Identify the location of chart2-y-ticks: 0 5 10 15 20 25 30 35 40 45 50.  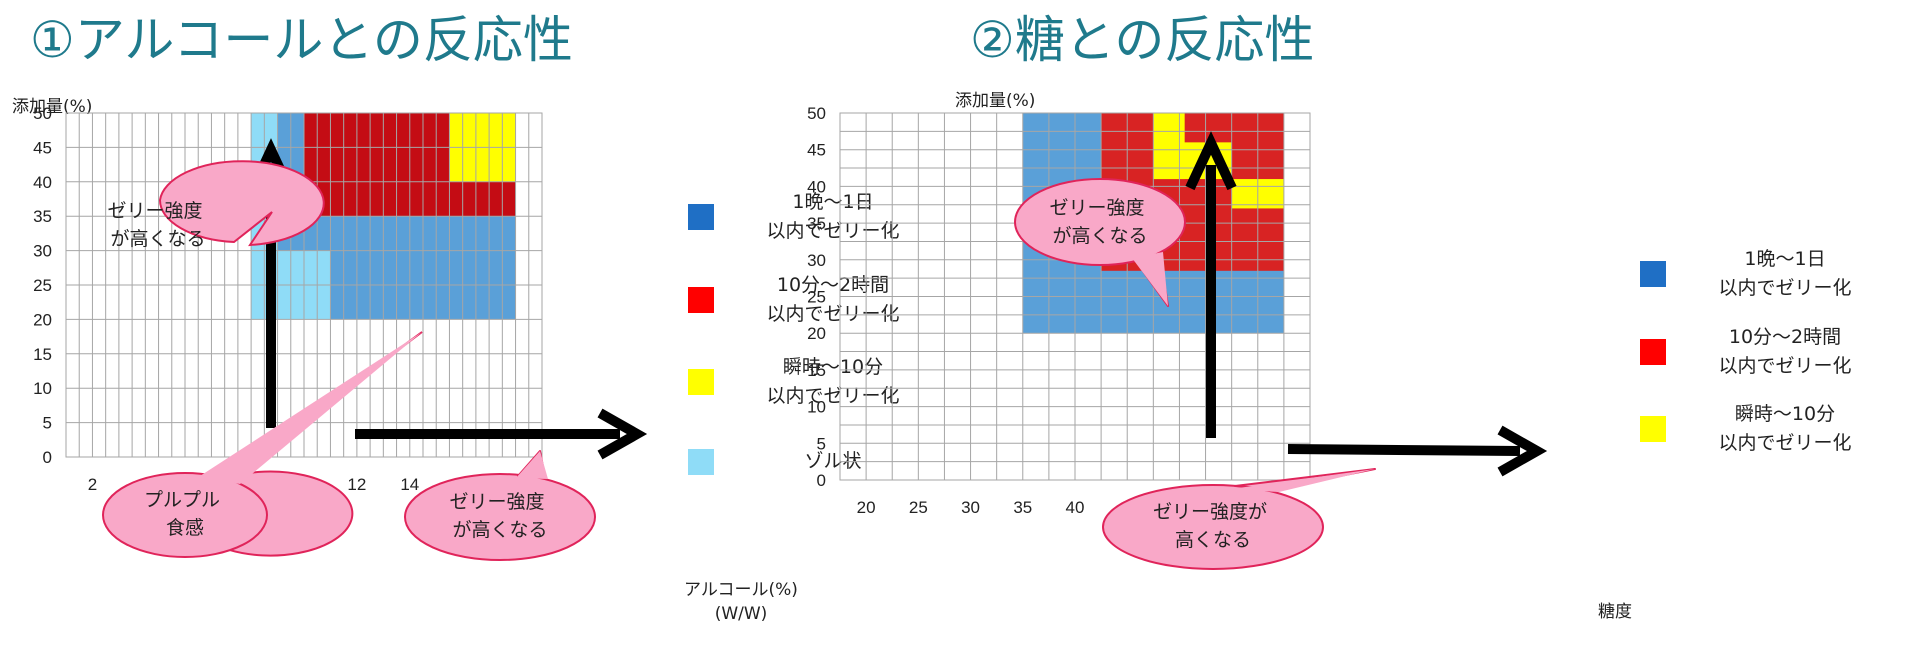
(816, 297).